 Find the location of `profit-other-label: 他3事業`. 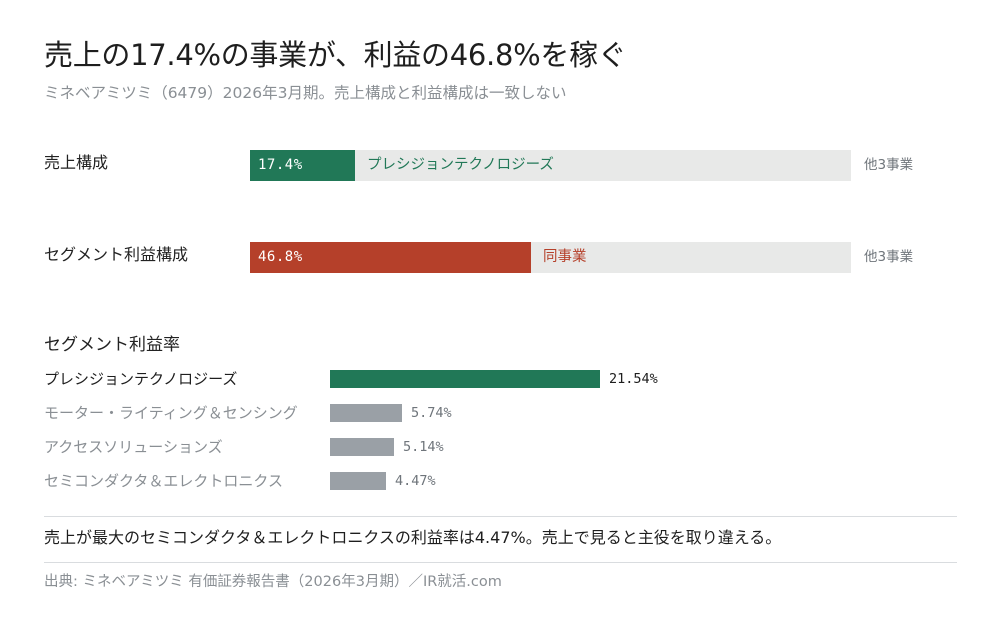

profit-other-label: 他3事業 is located at coordinates (889, 257).